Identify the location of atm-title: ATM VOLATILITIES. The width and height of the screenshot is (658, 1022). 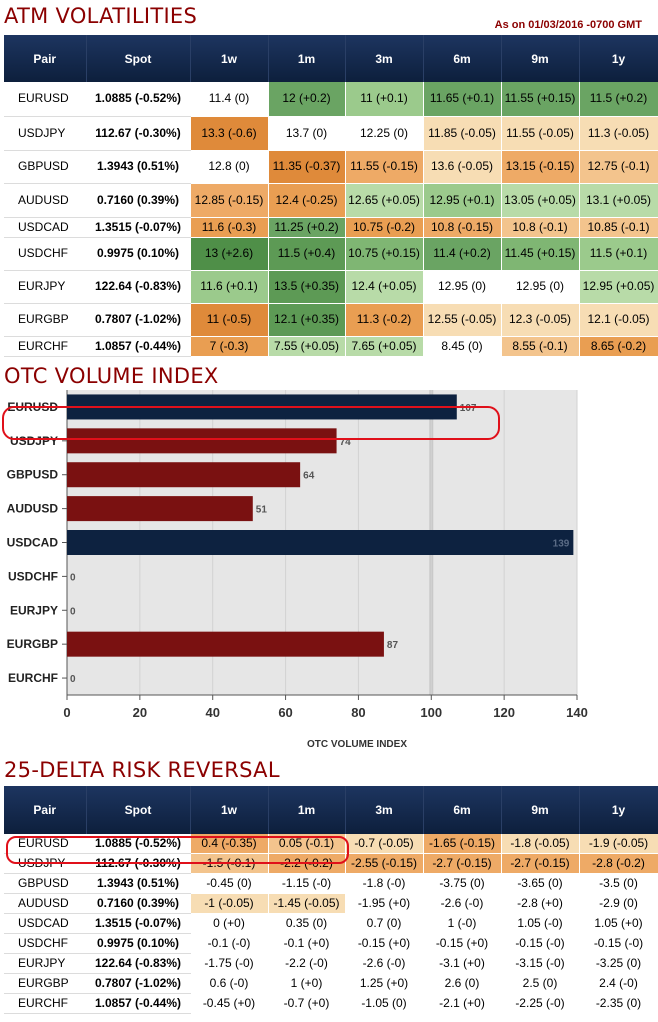
(101, 16).